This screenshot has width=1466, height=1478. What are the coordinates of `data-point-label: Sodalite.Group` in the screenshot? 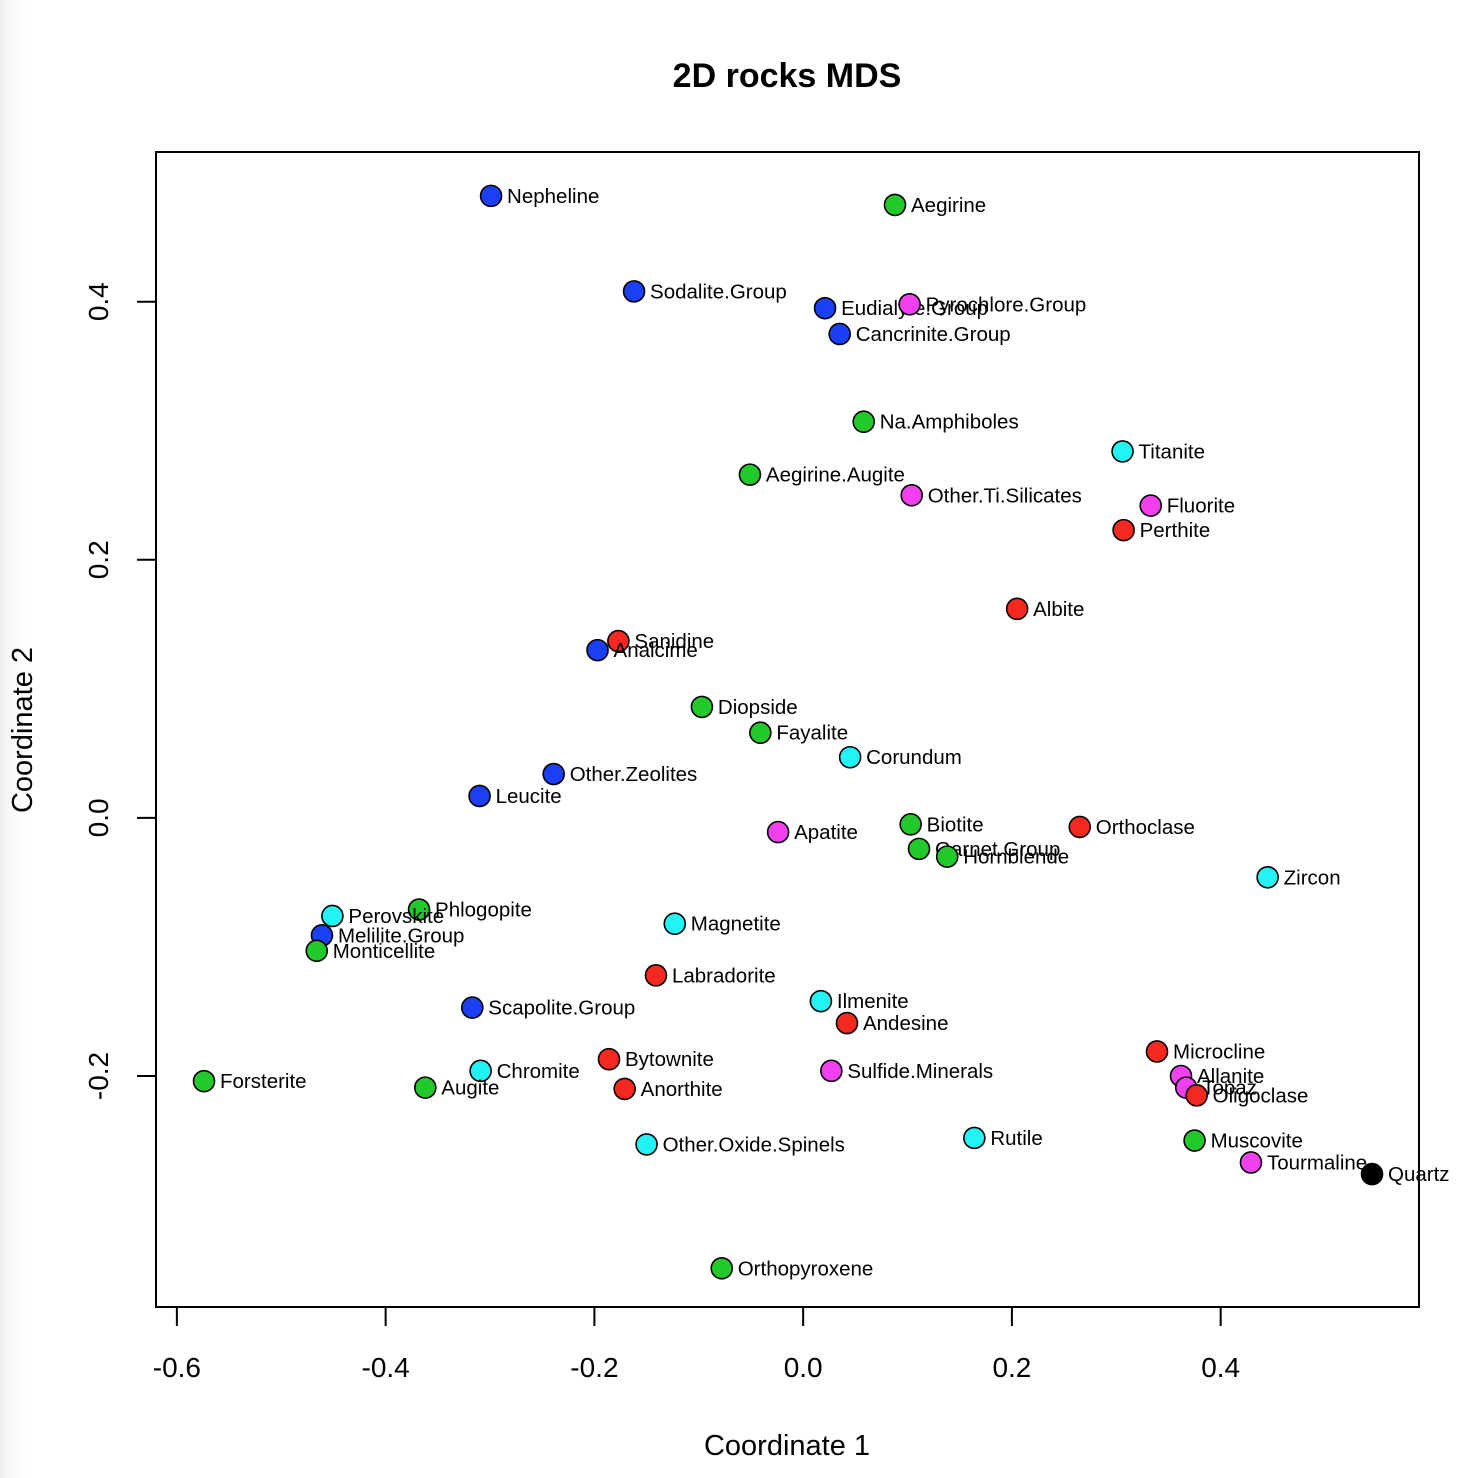 It's located at (718, 291).